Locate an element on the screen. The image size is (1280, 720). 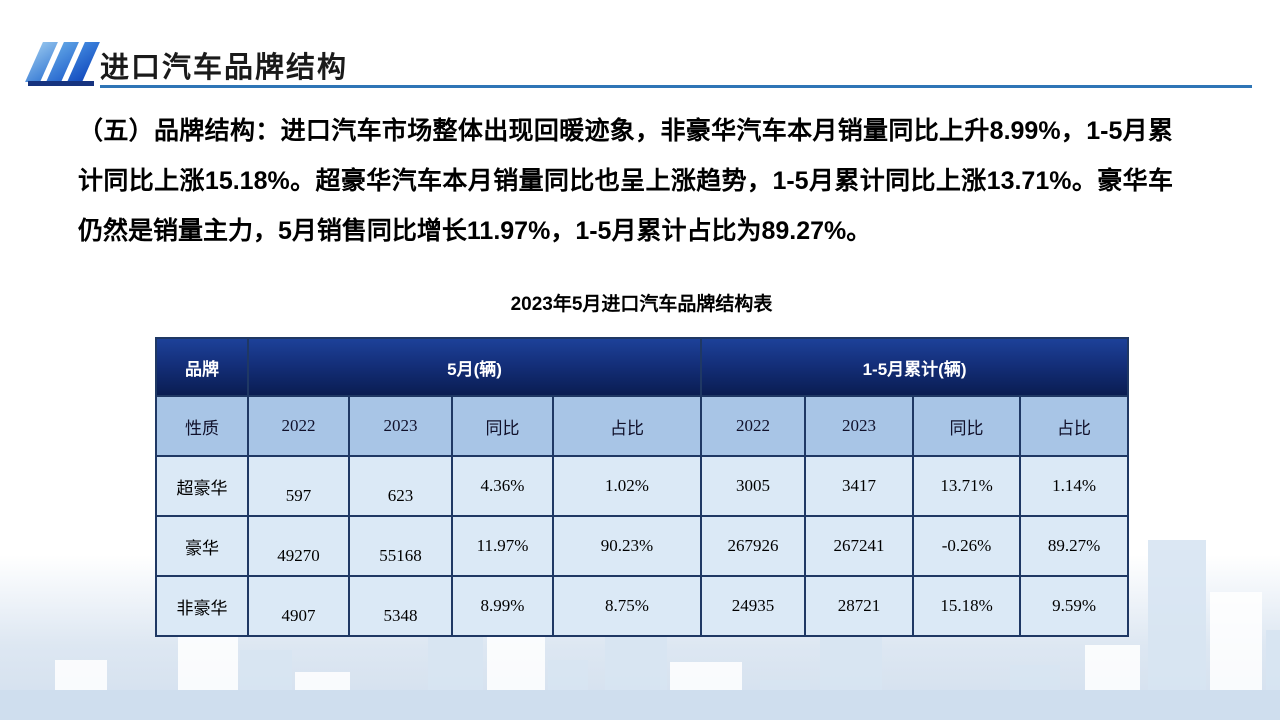
skyline-base-strip is located at coordinates (640, 705).